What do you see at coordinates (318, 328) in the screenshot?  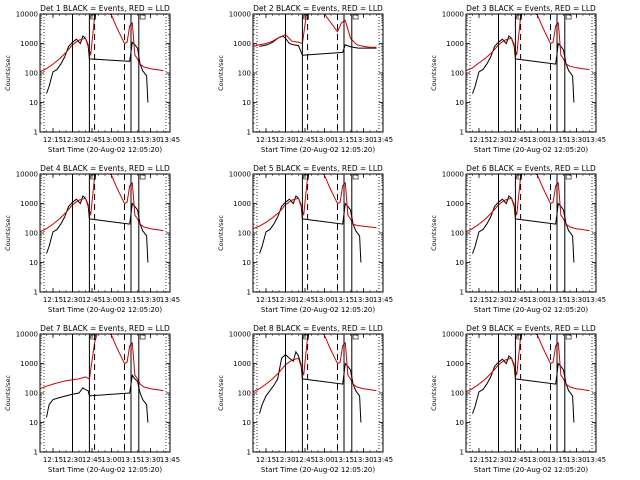 I see `panel-title: Det 8 BLACK = Events, RED = LLD` at bounding box center [318, 328].